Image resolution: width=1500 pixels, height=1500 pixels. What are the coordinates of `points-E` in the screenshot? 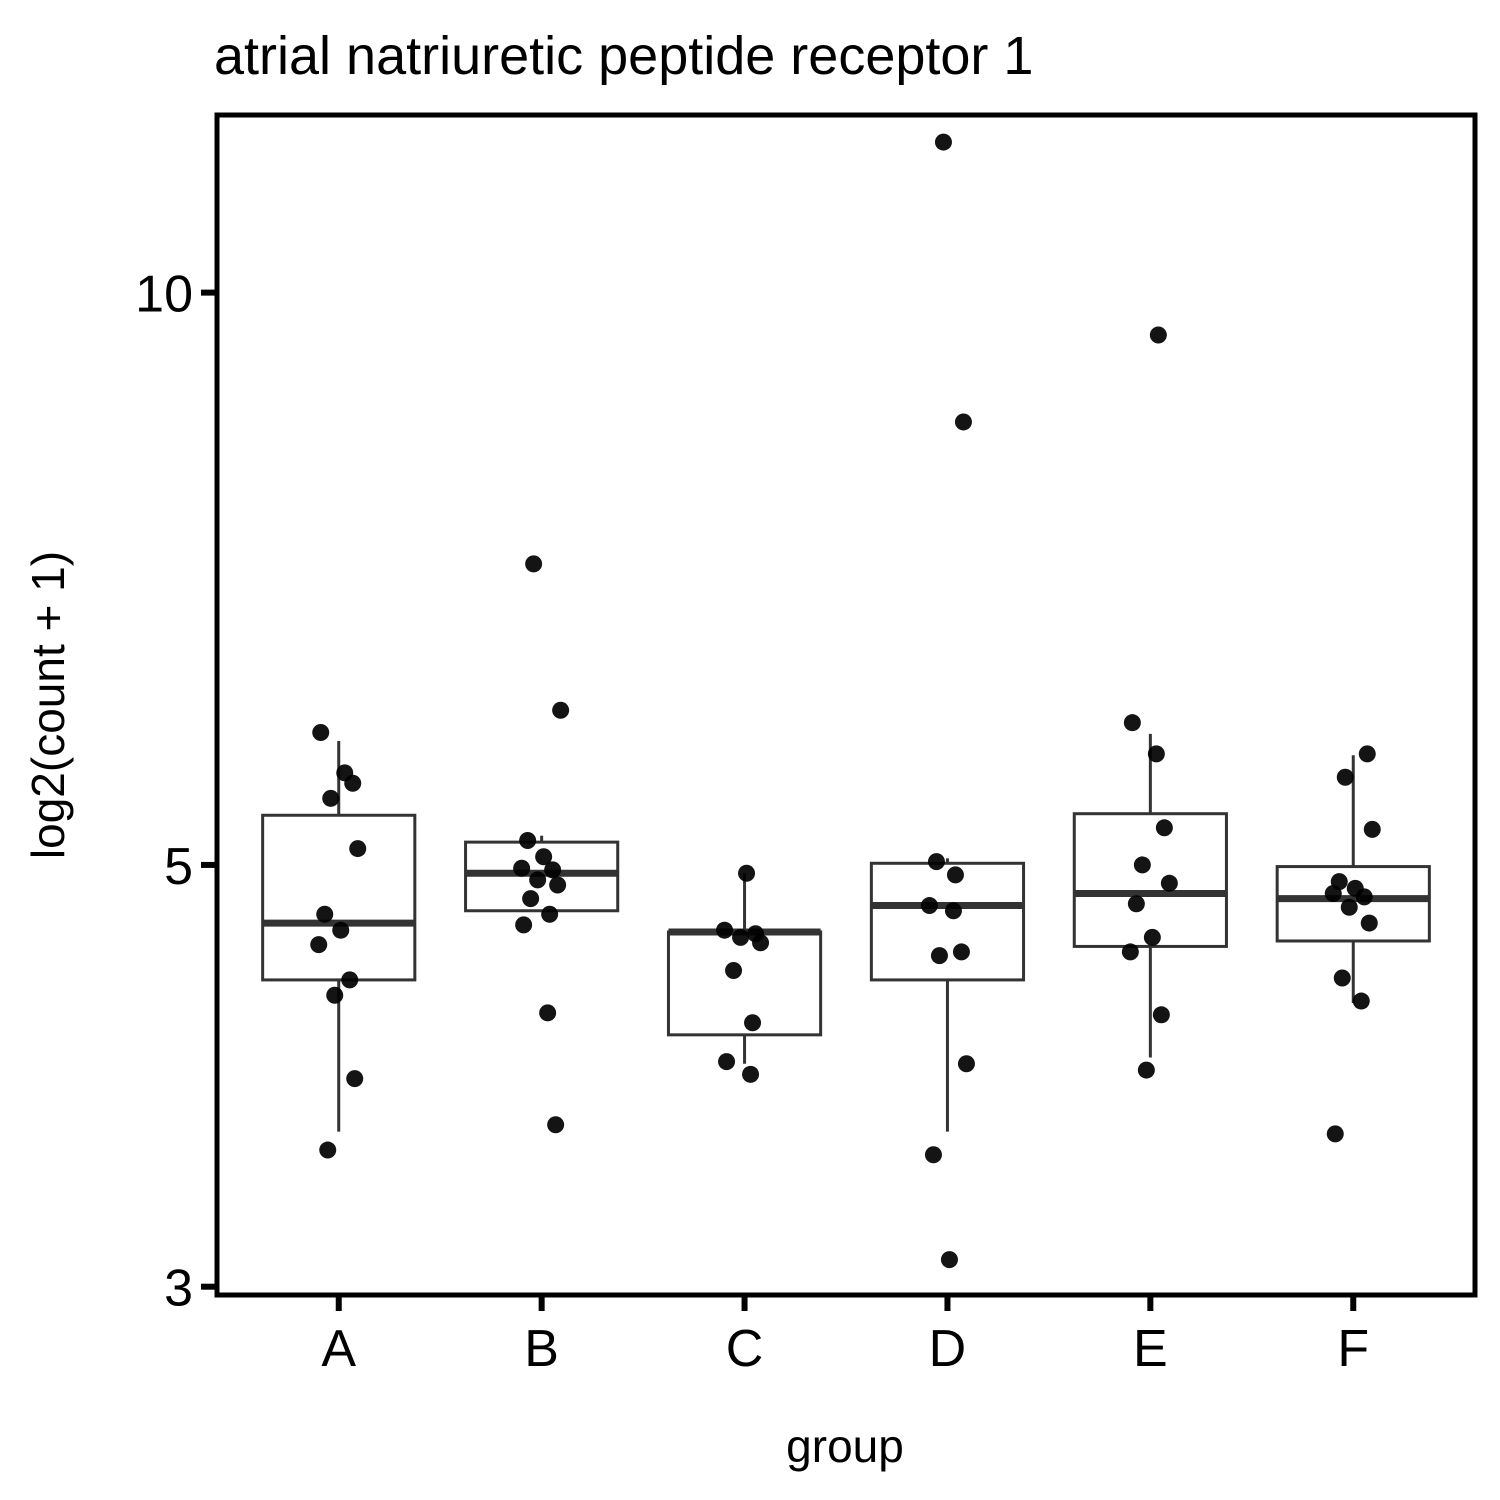 It's located at (1149, 702).